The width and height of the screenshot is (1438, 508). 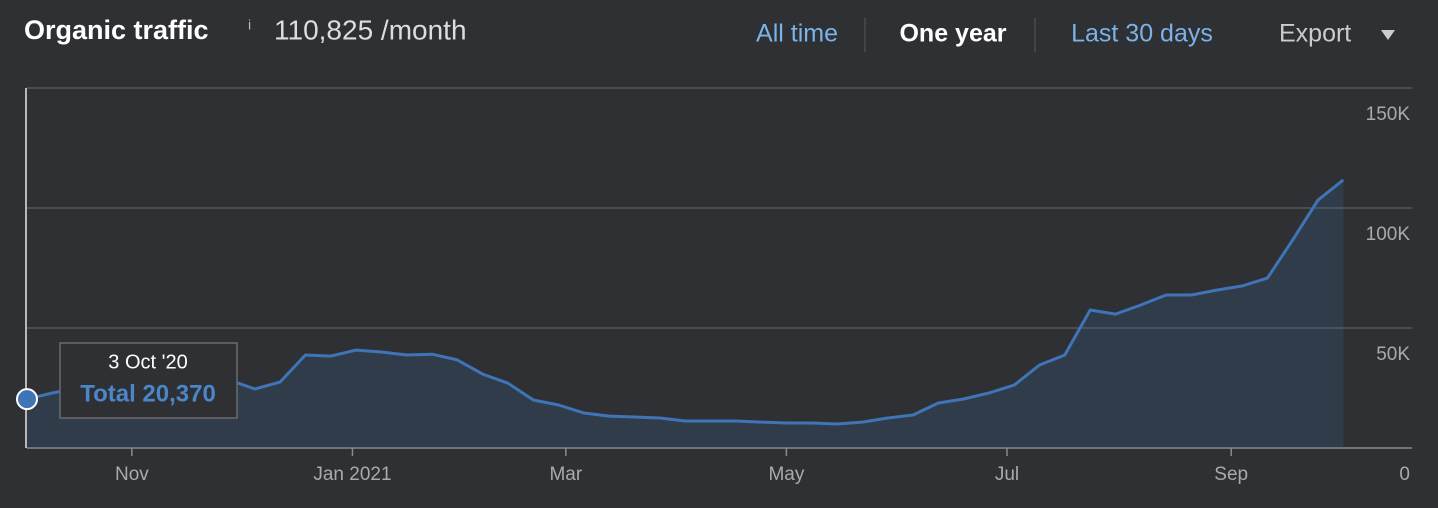 What do you see at coordinates (249, 25) in the screenshot?
I see `info-icon: i` at bounding box center [249, 25].